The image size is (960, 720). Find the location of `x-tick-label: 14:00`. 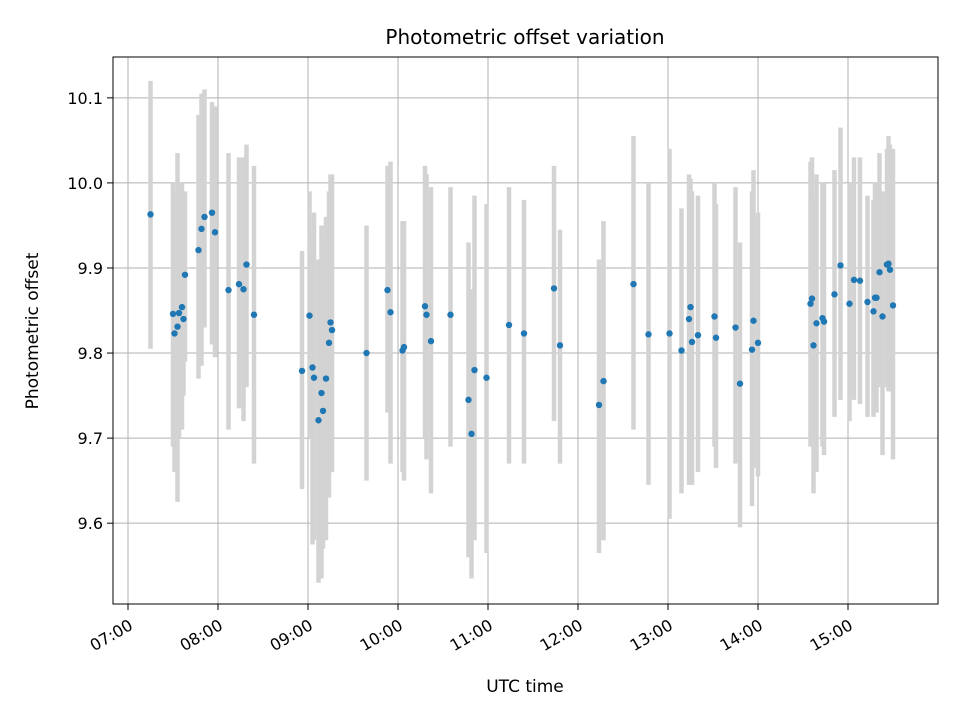

x-tick-label: 14:00 is located at coordinates (741, 635).